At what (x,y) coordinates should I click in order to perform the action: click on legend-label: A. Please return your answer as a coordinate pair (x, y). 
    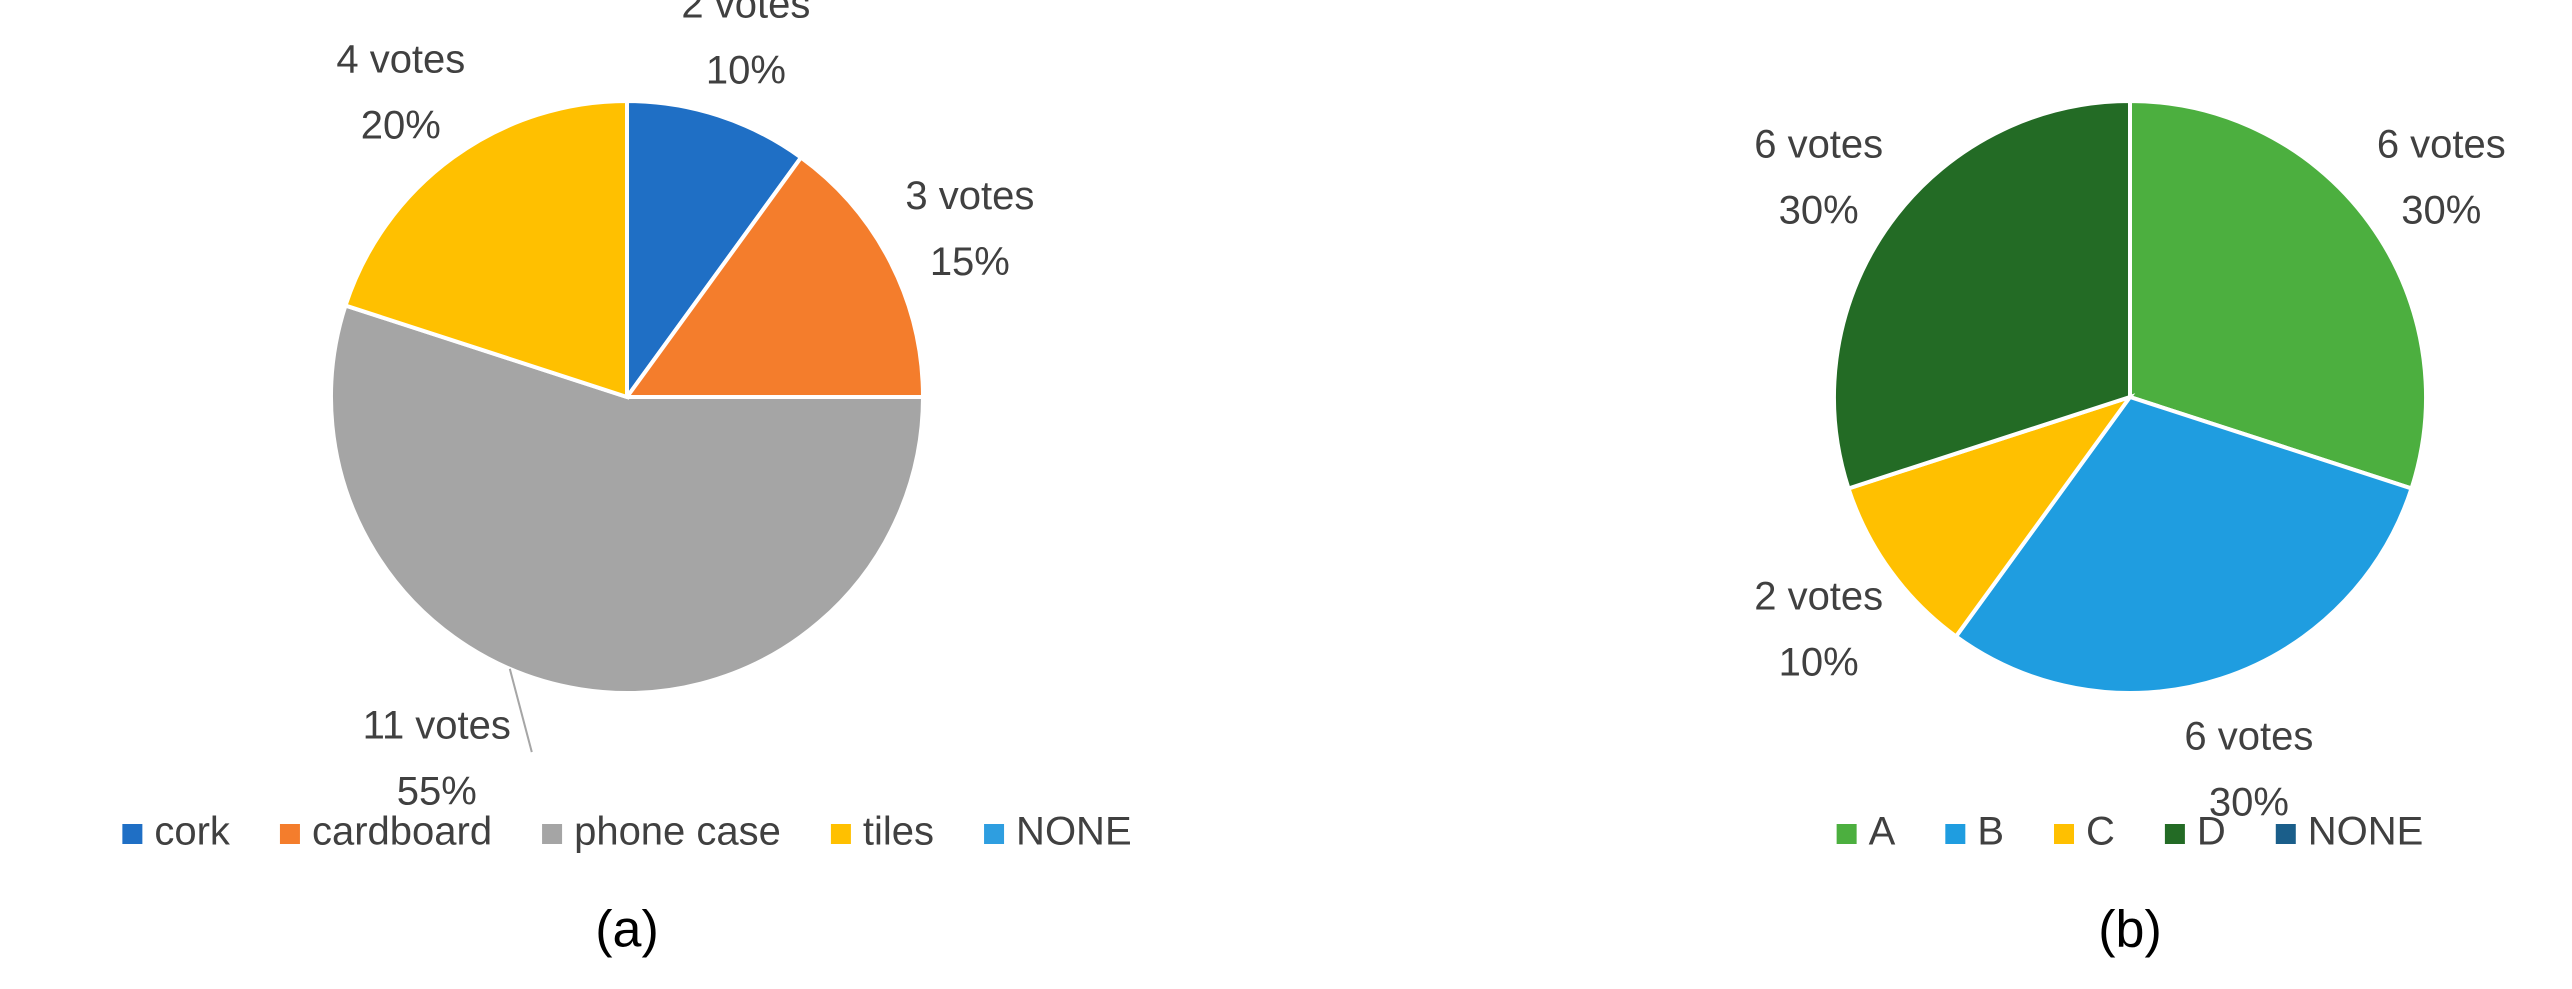
    Looking at the image, I should click on (1882, 832).